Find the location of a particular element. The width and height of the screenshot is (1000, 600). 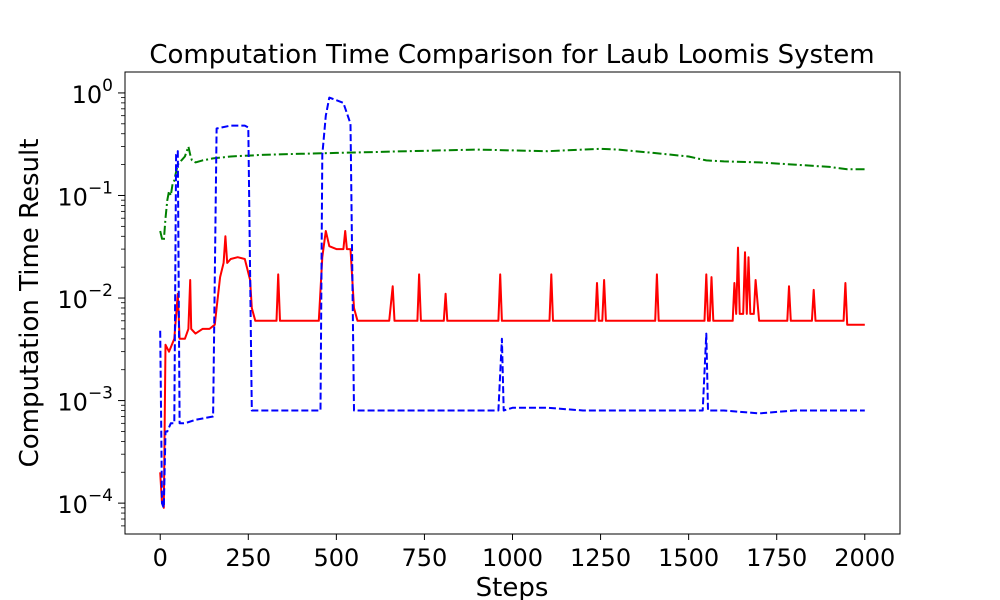

y-tick-label: 10⁻² is located at coordinates (85, 297).